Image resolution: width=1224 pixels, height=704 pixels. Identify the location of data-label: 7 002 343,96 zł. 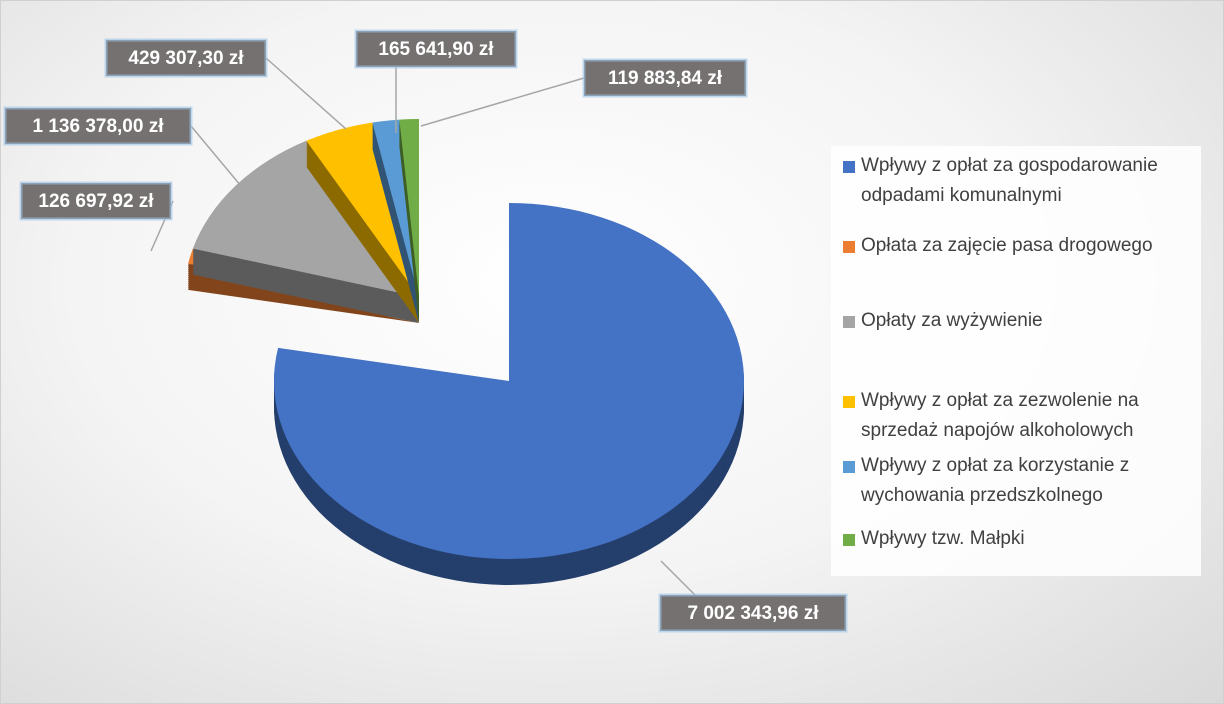
(754, 613).